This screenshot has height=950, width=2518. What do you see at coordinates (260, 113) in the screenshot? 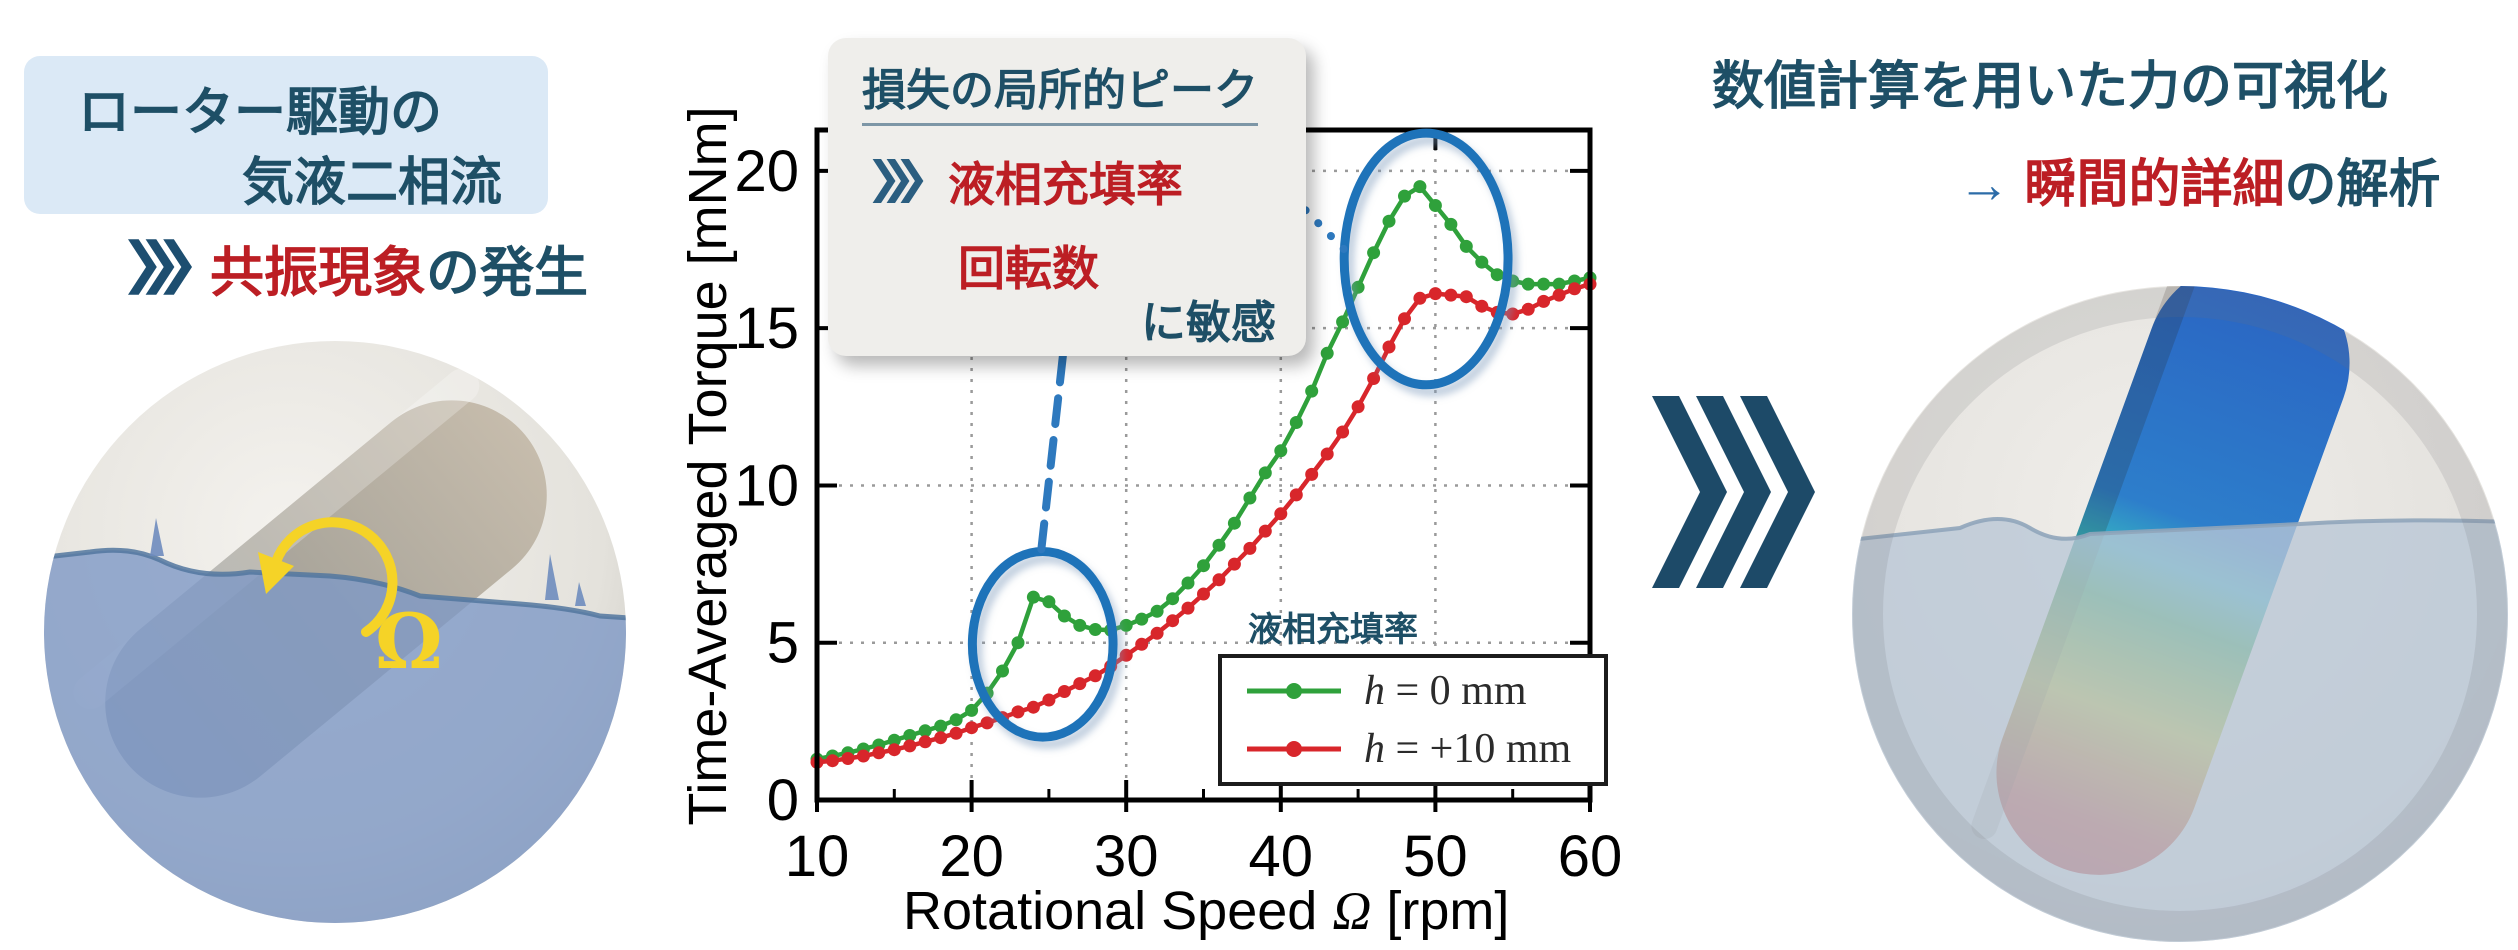
I see `left-headline-line1: ローター駆動の` at bounding box center [260, 113].